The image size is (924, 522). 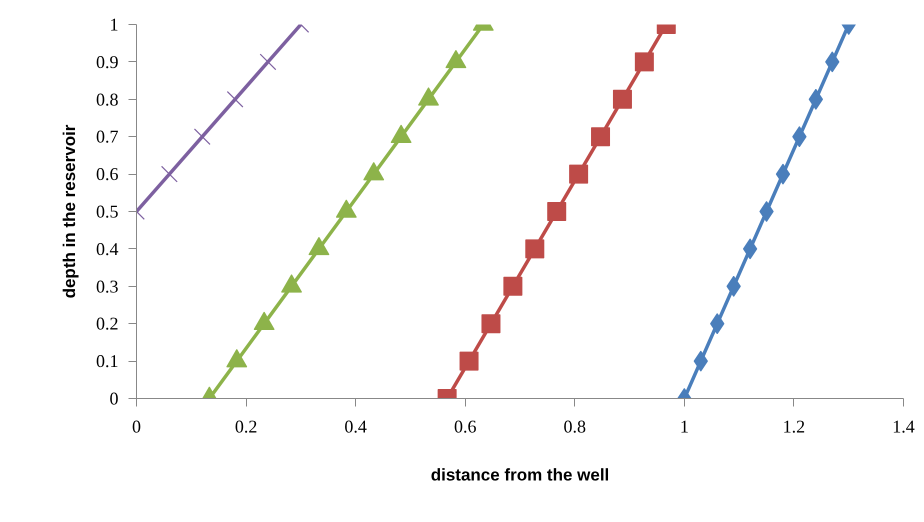 I want to click on y-tick-label: 0.8, so click(x=107, y=99).